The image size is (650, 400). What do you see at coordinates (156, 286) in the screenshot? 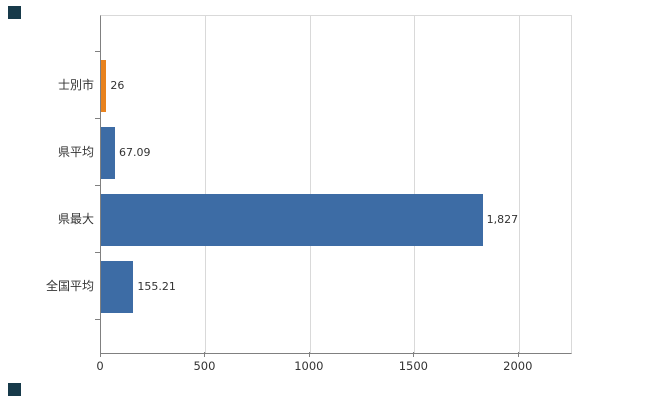
I see `bar-value-label: 155.21` at bounding box center [156, 286].